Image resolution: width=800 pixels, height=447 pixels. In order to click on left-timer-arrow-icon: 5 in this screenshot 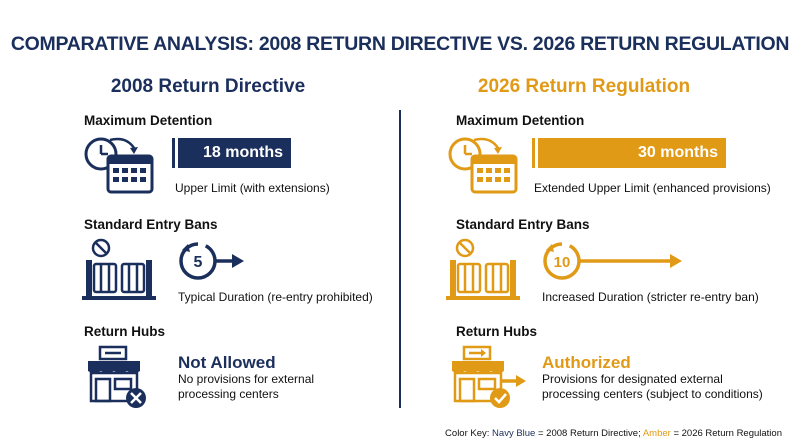, I will do `click(211, 261)`.